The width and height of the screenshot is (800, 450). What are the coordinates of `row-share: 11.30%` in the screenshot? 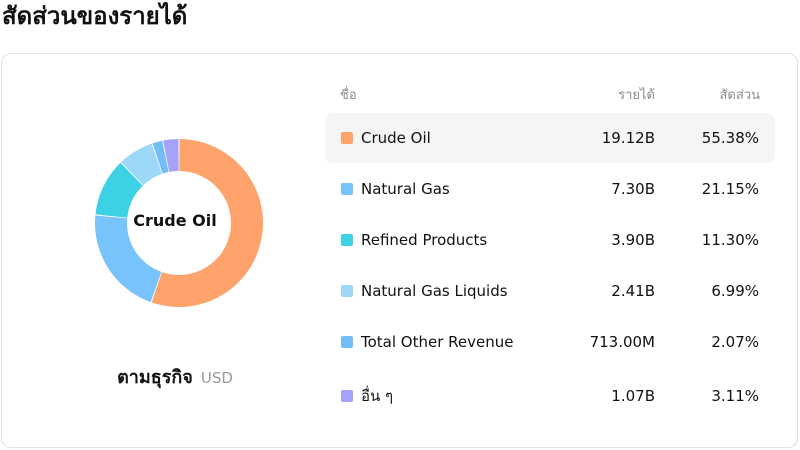 It's located at (730, 240).